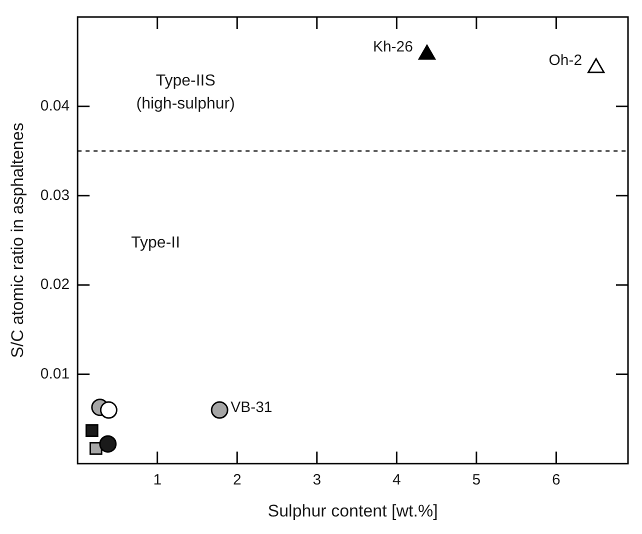 This screenshot has height=534, width=642. Describe the element at coordinates (392, 47) in the screenshot. I see `legend-label: Kh-26` at that location.